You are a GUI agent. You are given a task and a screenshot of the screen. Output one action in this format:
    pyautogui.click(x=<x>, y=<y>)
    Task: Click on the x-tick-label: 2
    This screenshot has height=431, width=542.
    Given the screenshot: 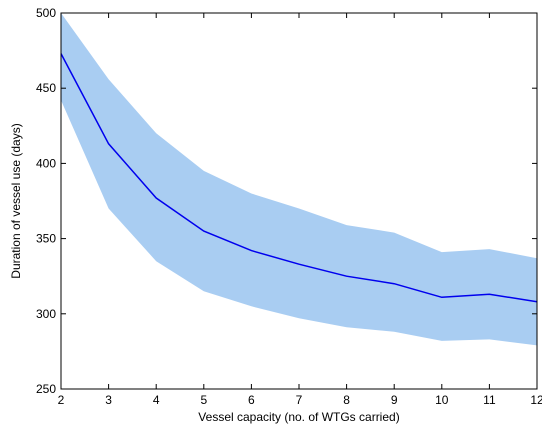 What is the action you would take?
    pyautogui.click(x=61, y=400)
    